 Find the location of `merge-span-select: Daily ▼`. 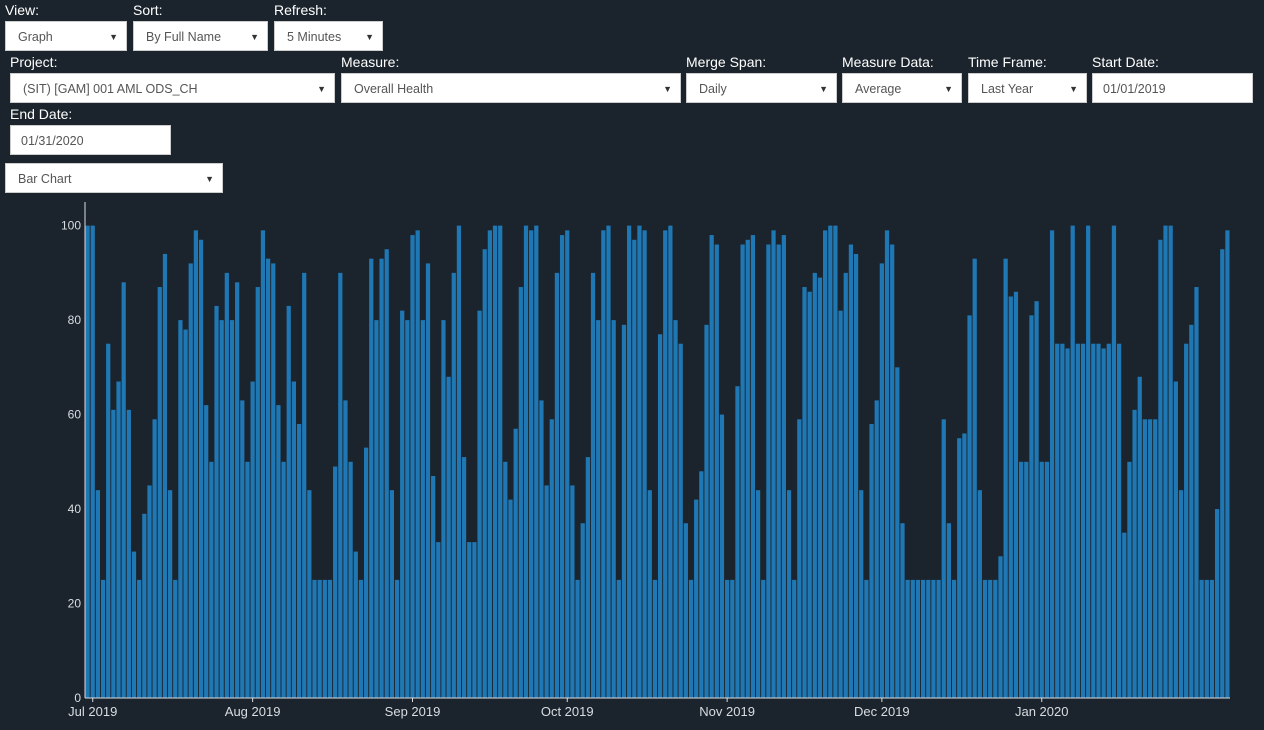

merge-span-select: Daily ▼ is located at coordinates (761, 88).